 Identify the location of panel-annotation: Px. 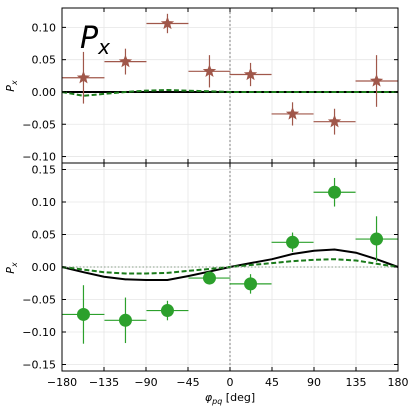
(95, 40).